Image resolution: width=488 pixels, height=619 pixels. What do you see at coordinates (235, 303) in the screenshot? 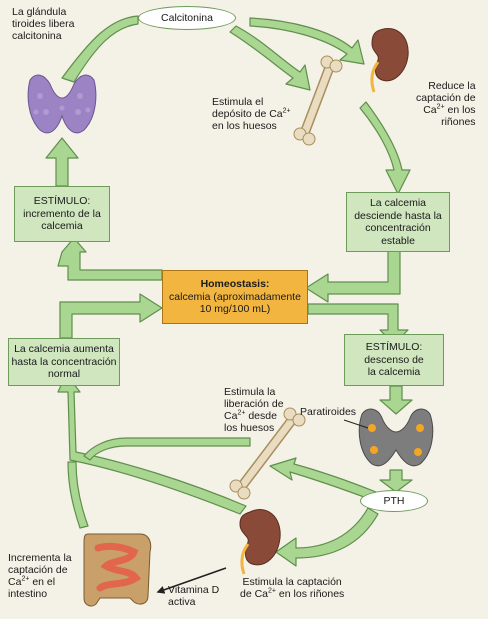
I see `homeostasis-text: calcemia (aproximadamente 10 mg/100 mL)` at bounding box center [235, 303].